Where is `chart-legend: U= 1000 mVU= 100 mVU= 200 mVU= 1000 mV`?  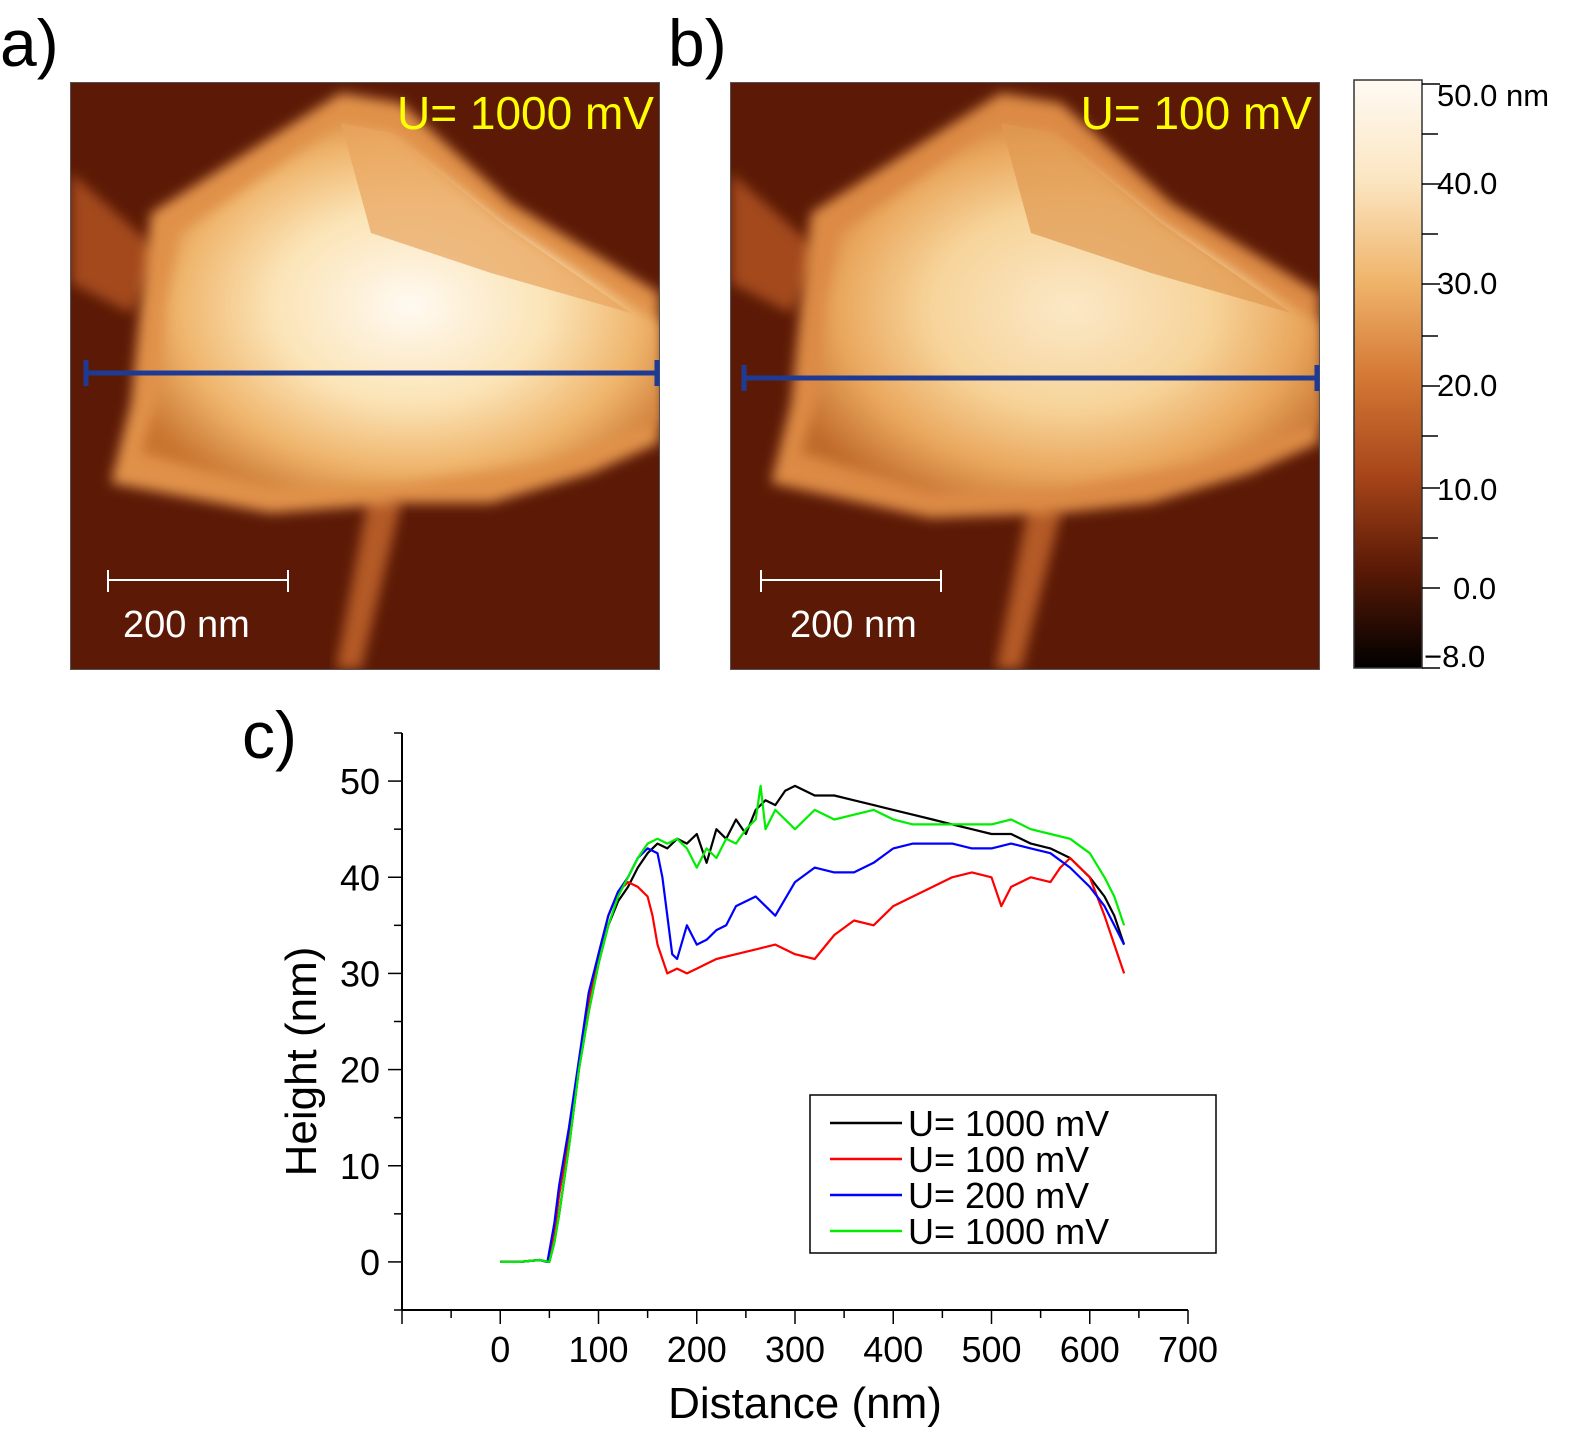 chart-legend: U= 1000 mVU= 100 mVU= 200 mVU= 1000 mV is located at coordinates (1013, 1174).